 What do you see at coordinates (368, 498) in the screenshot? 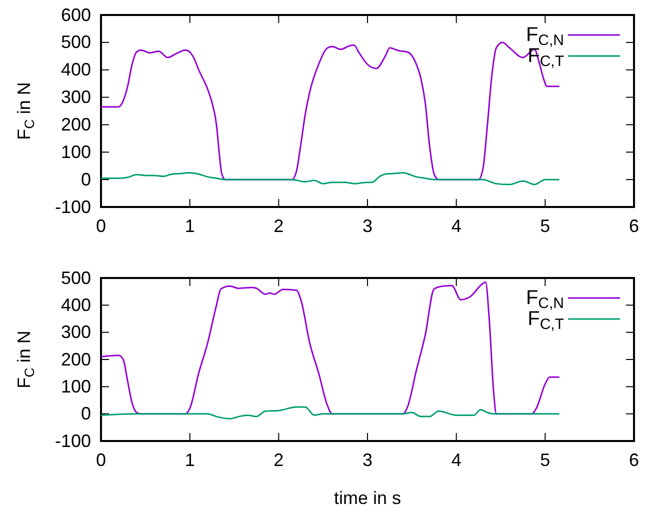
I see `x-axis-title: time in s` at bounding box center [368, 498].